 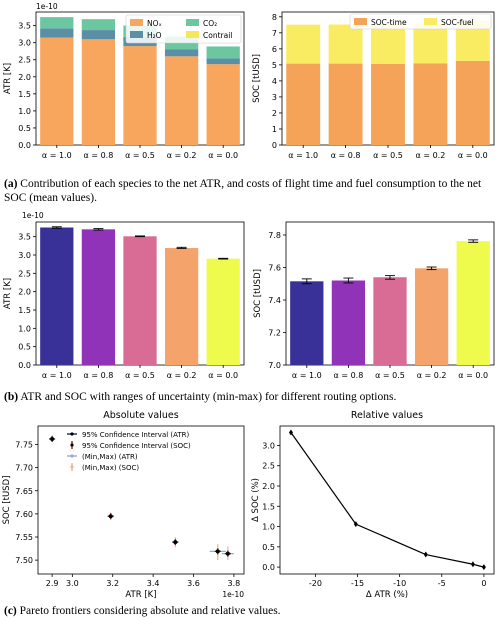 I want to click on c-left-legend-label: 95% Confidence Interval (ATR), so click(x=136, y=435).